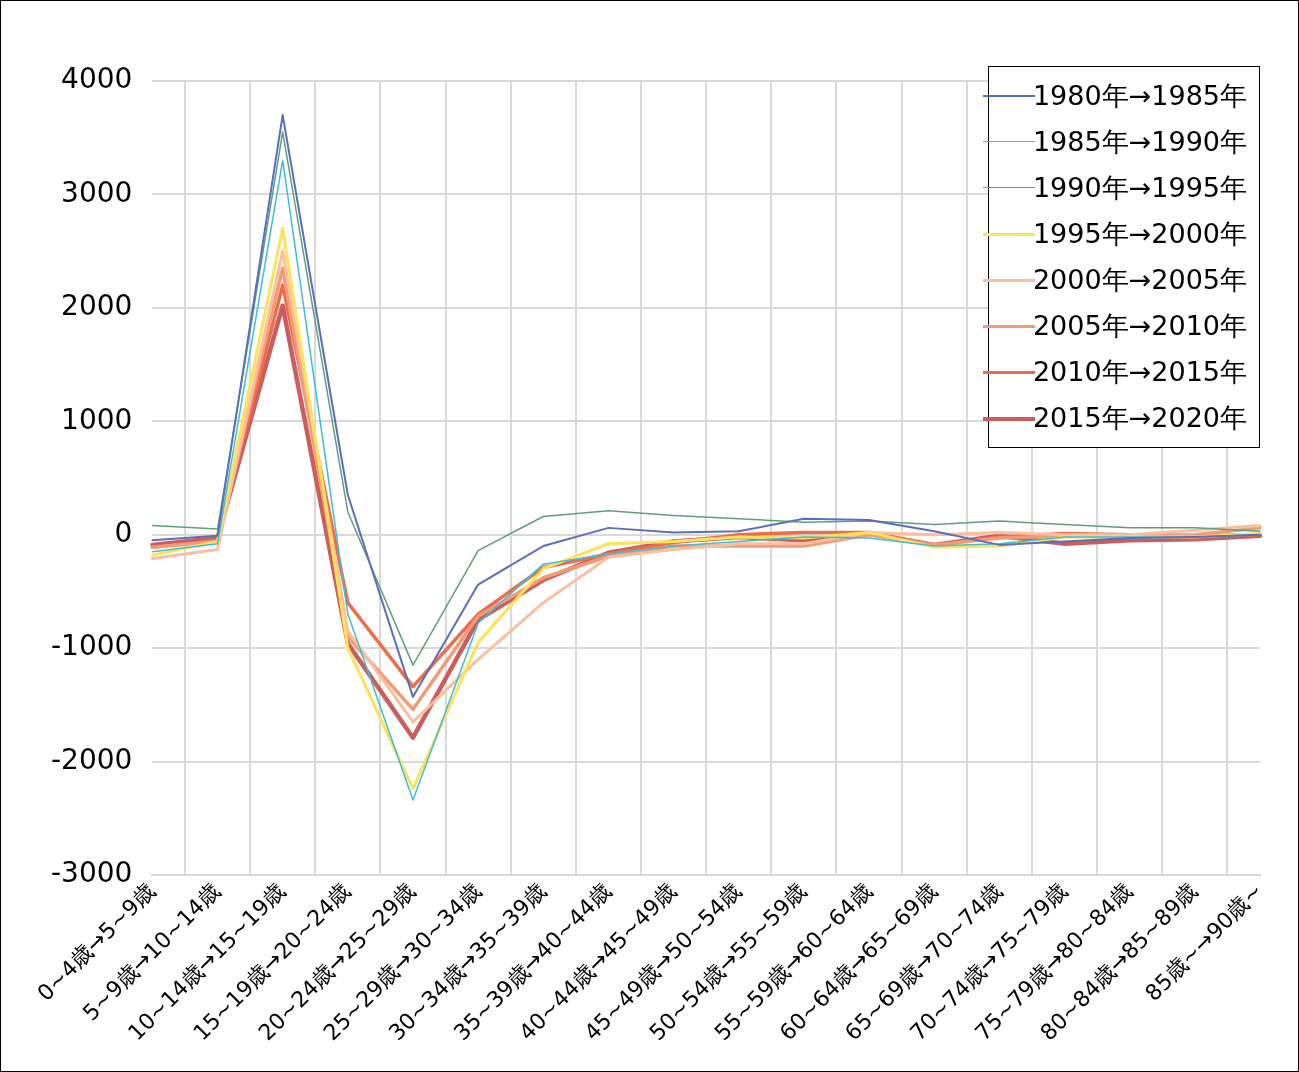  Describe the element at coordinates (1139, 141) in the screenshot. I see `legend-label: 1985年→1990年` at that location.